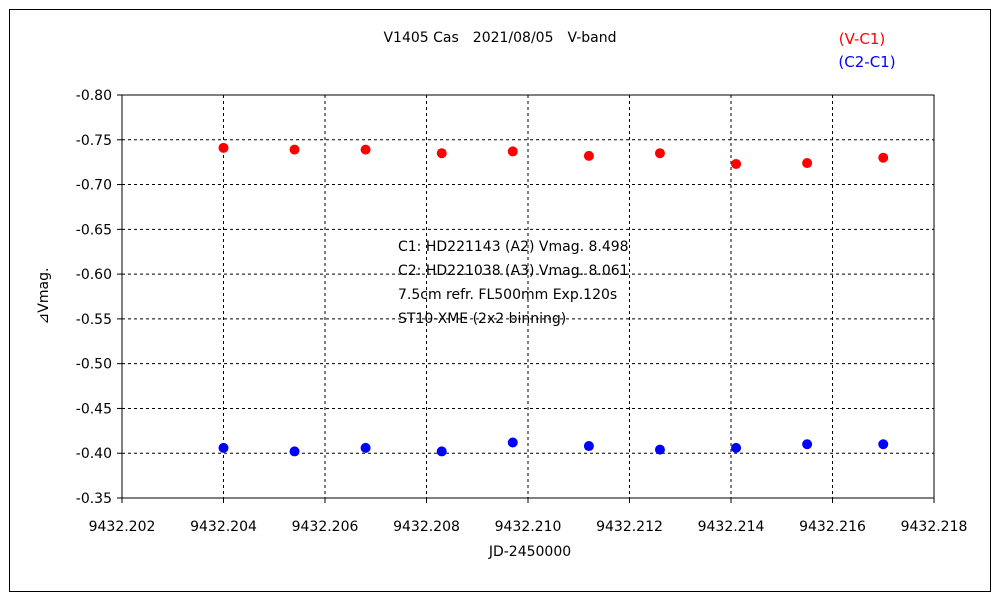 This screenshot has width=1000, height=600. What do you see at coordinates (426, 527) in the screenshot?
I see `x-tick-label: 9432.208` at bounding box center [426, 527].